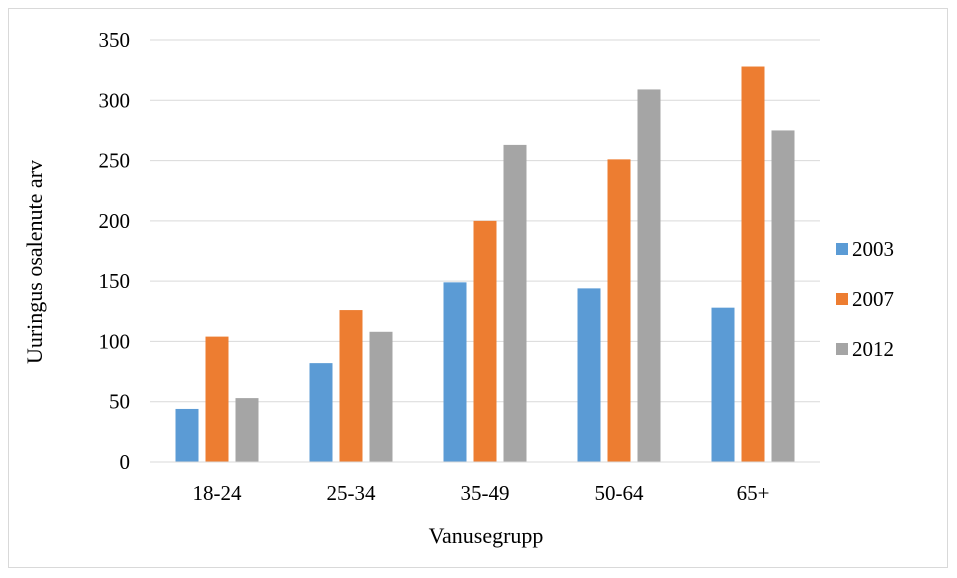  I want to click on legend-label: 2007, so click(873, 299).